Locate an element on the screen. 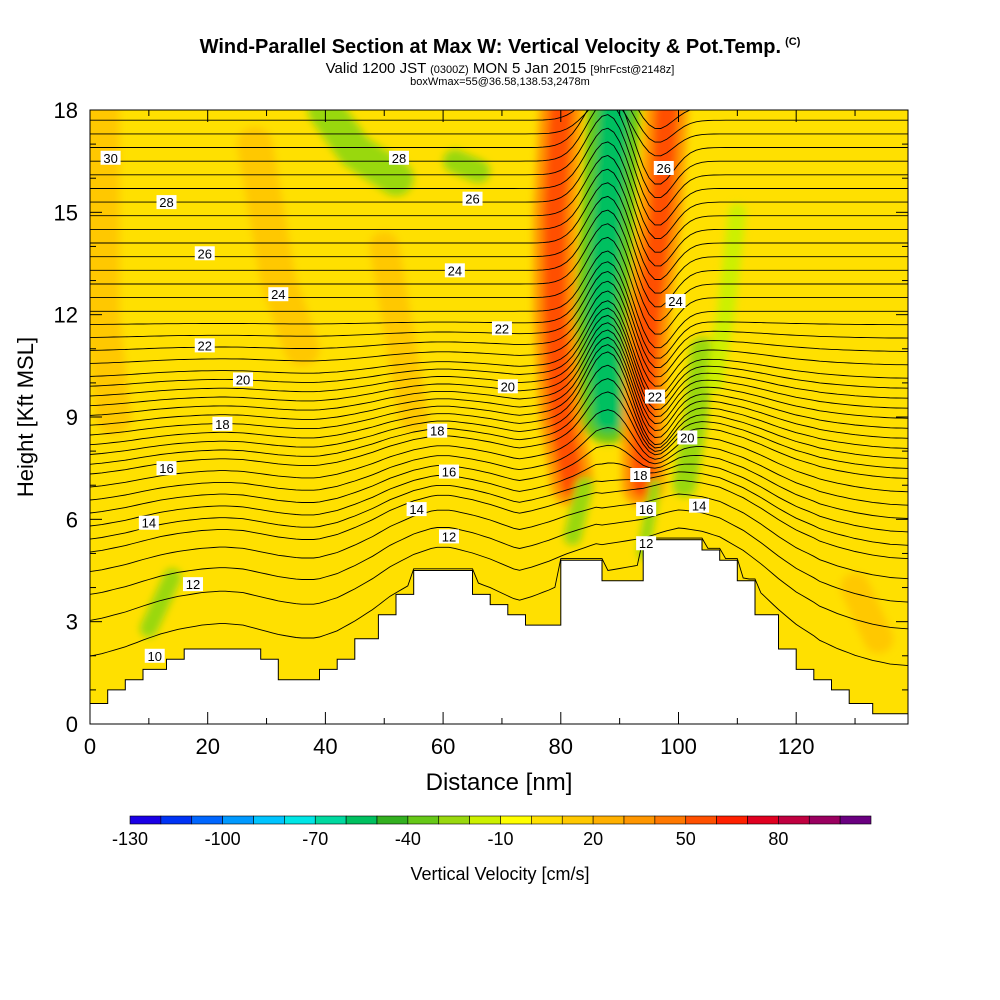  colorbar-tick-label: -40 is located at coordinates (408, 839).